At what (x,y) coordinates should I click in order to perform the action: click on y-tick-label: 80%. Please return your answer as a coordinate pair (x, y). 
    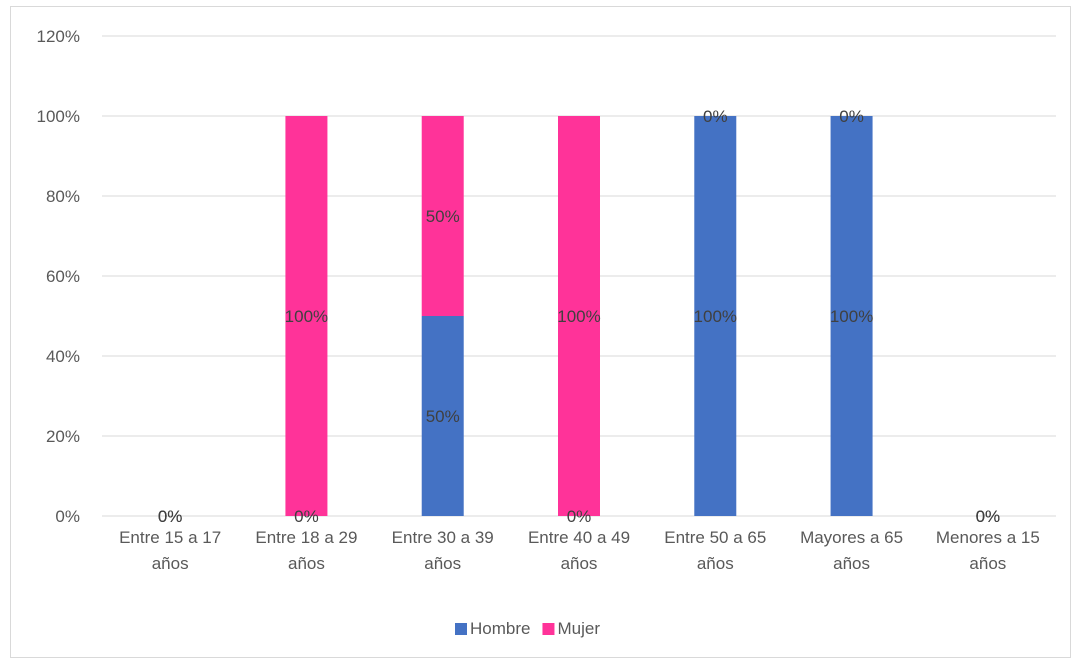
    Looking at the image, I should click on (63, 196).